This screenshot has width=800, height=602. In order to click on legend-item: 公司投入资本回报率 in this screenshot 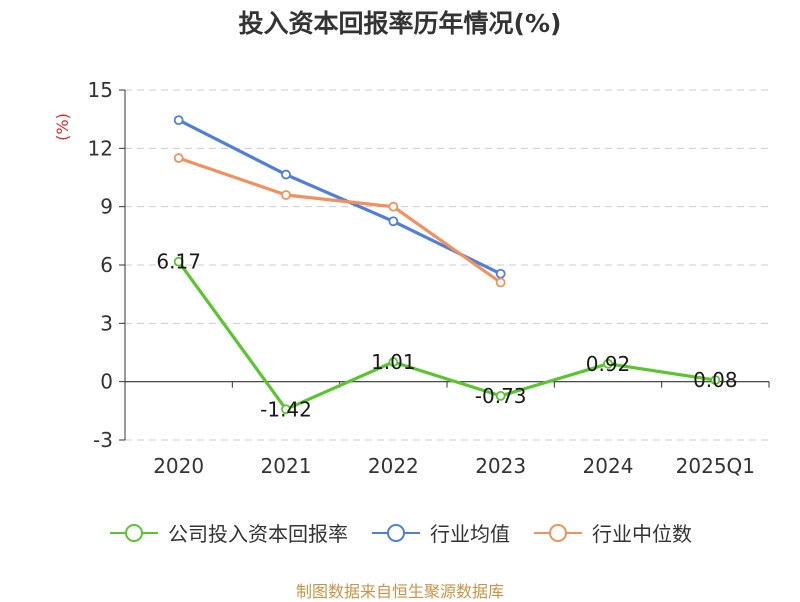, I will do `click(228, 532)`.